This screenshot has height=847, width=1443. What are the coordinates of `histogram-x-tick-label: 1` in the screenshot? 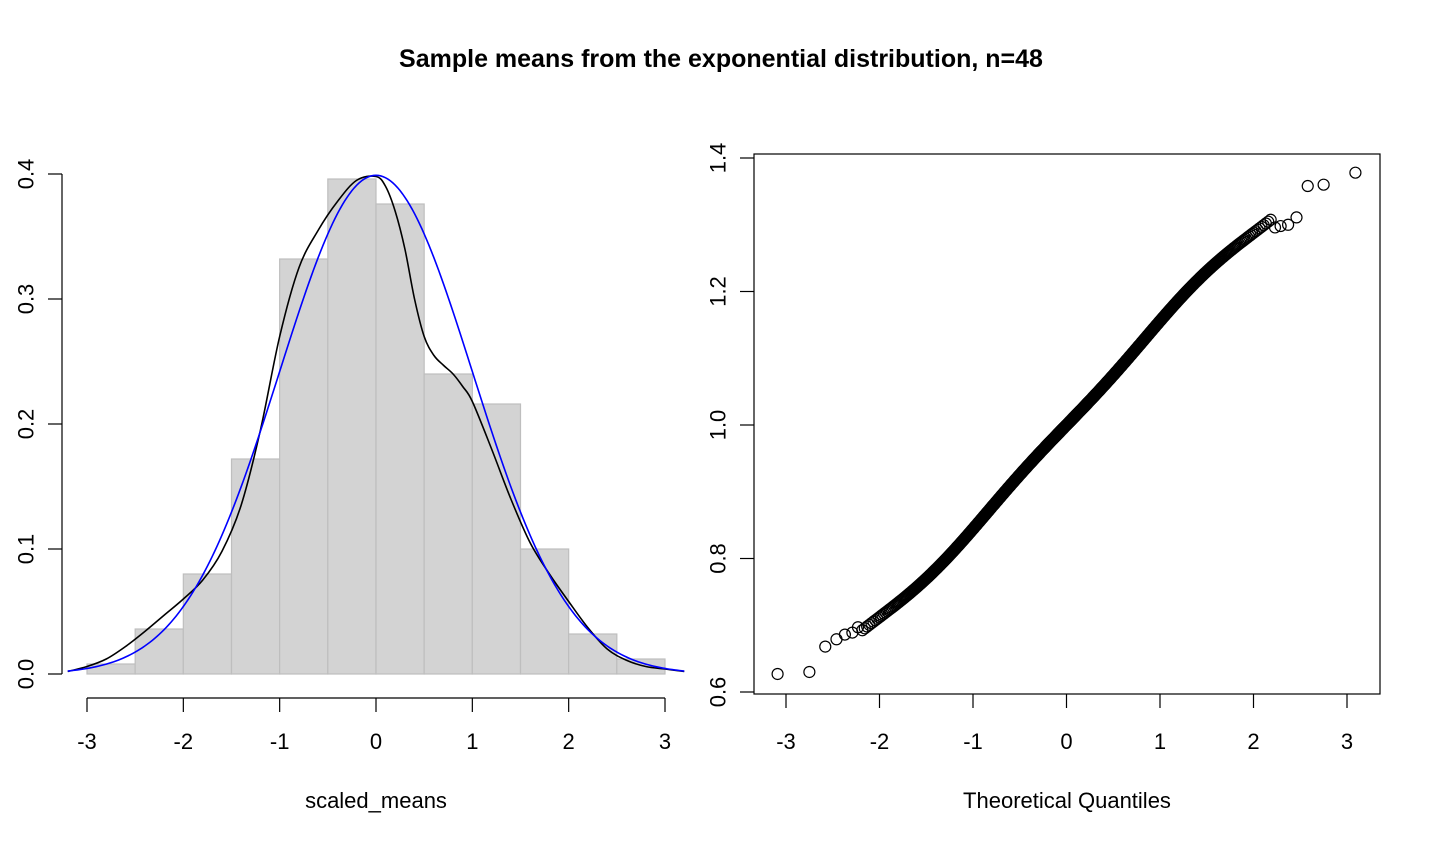 It's located at (472, 741).